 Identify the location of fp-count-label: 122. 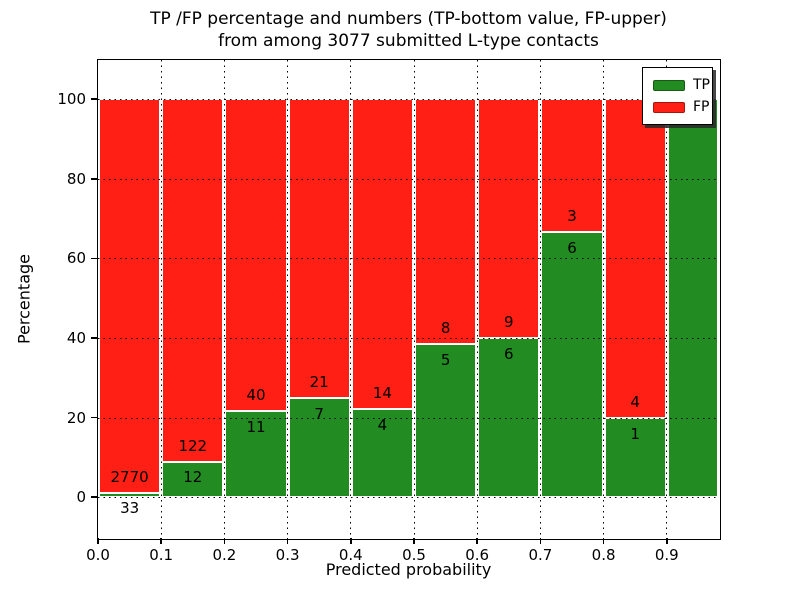
(193, 445).